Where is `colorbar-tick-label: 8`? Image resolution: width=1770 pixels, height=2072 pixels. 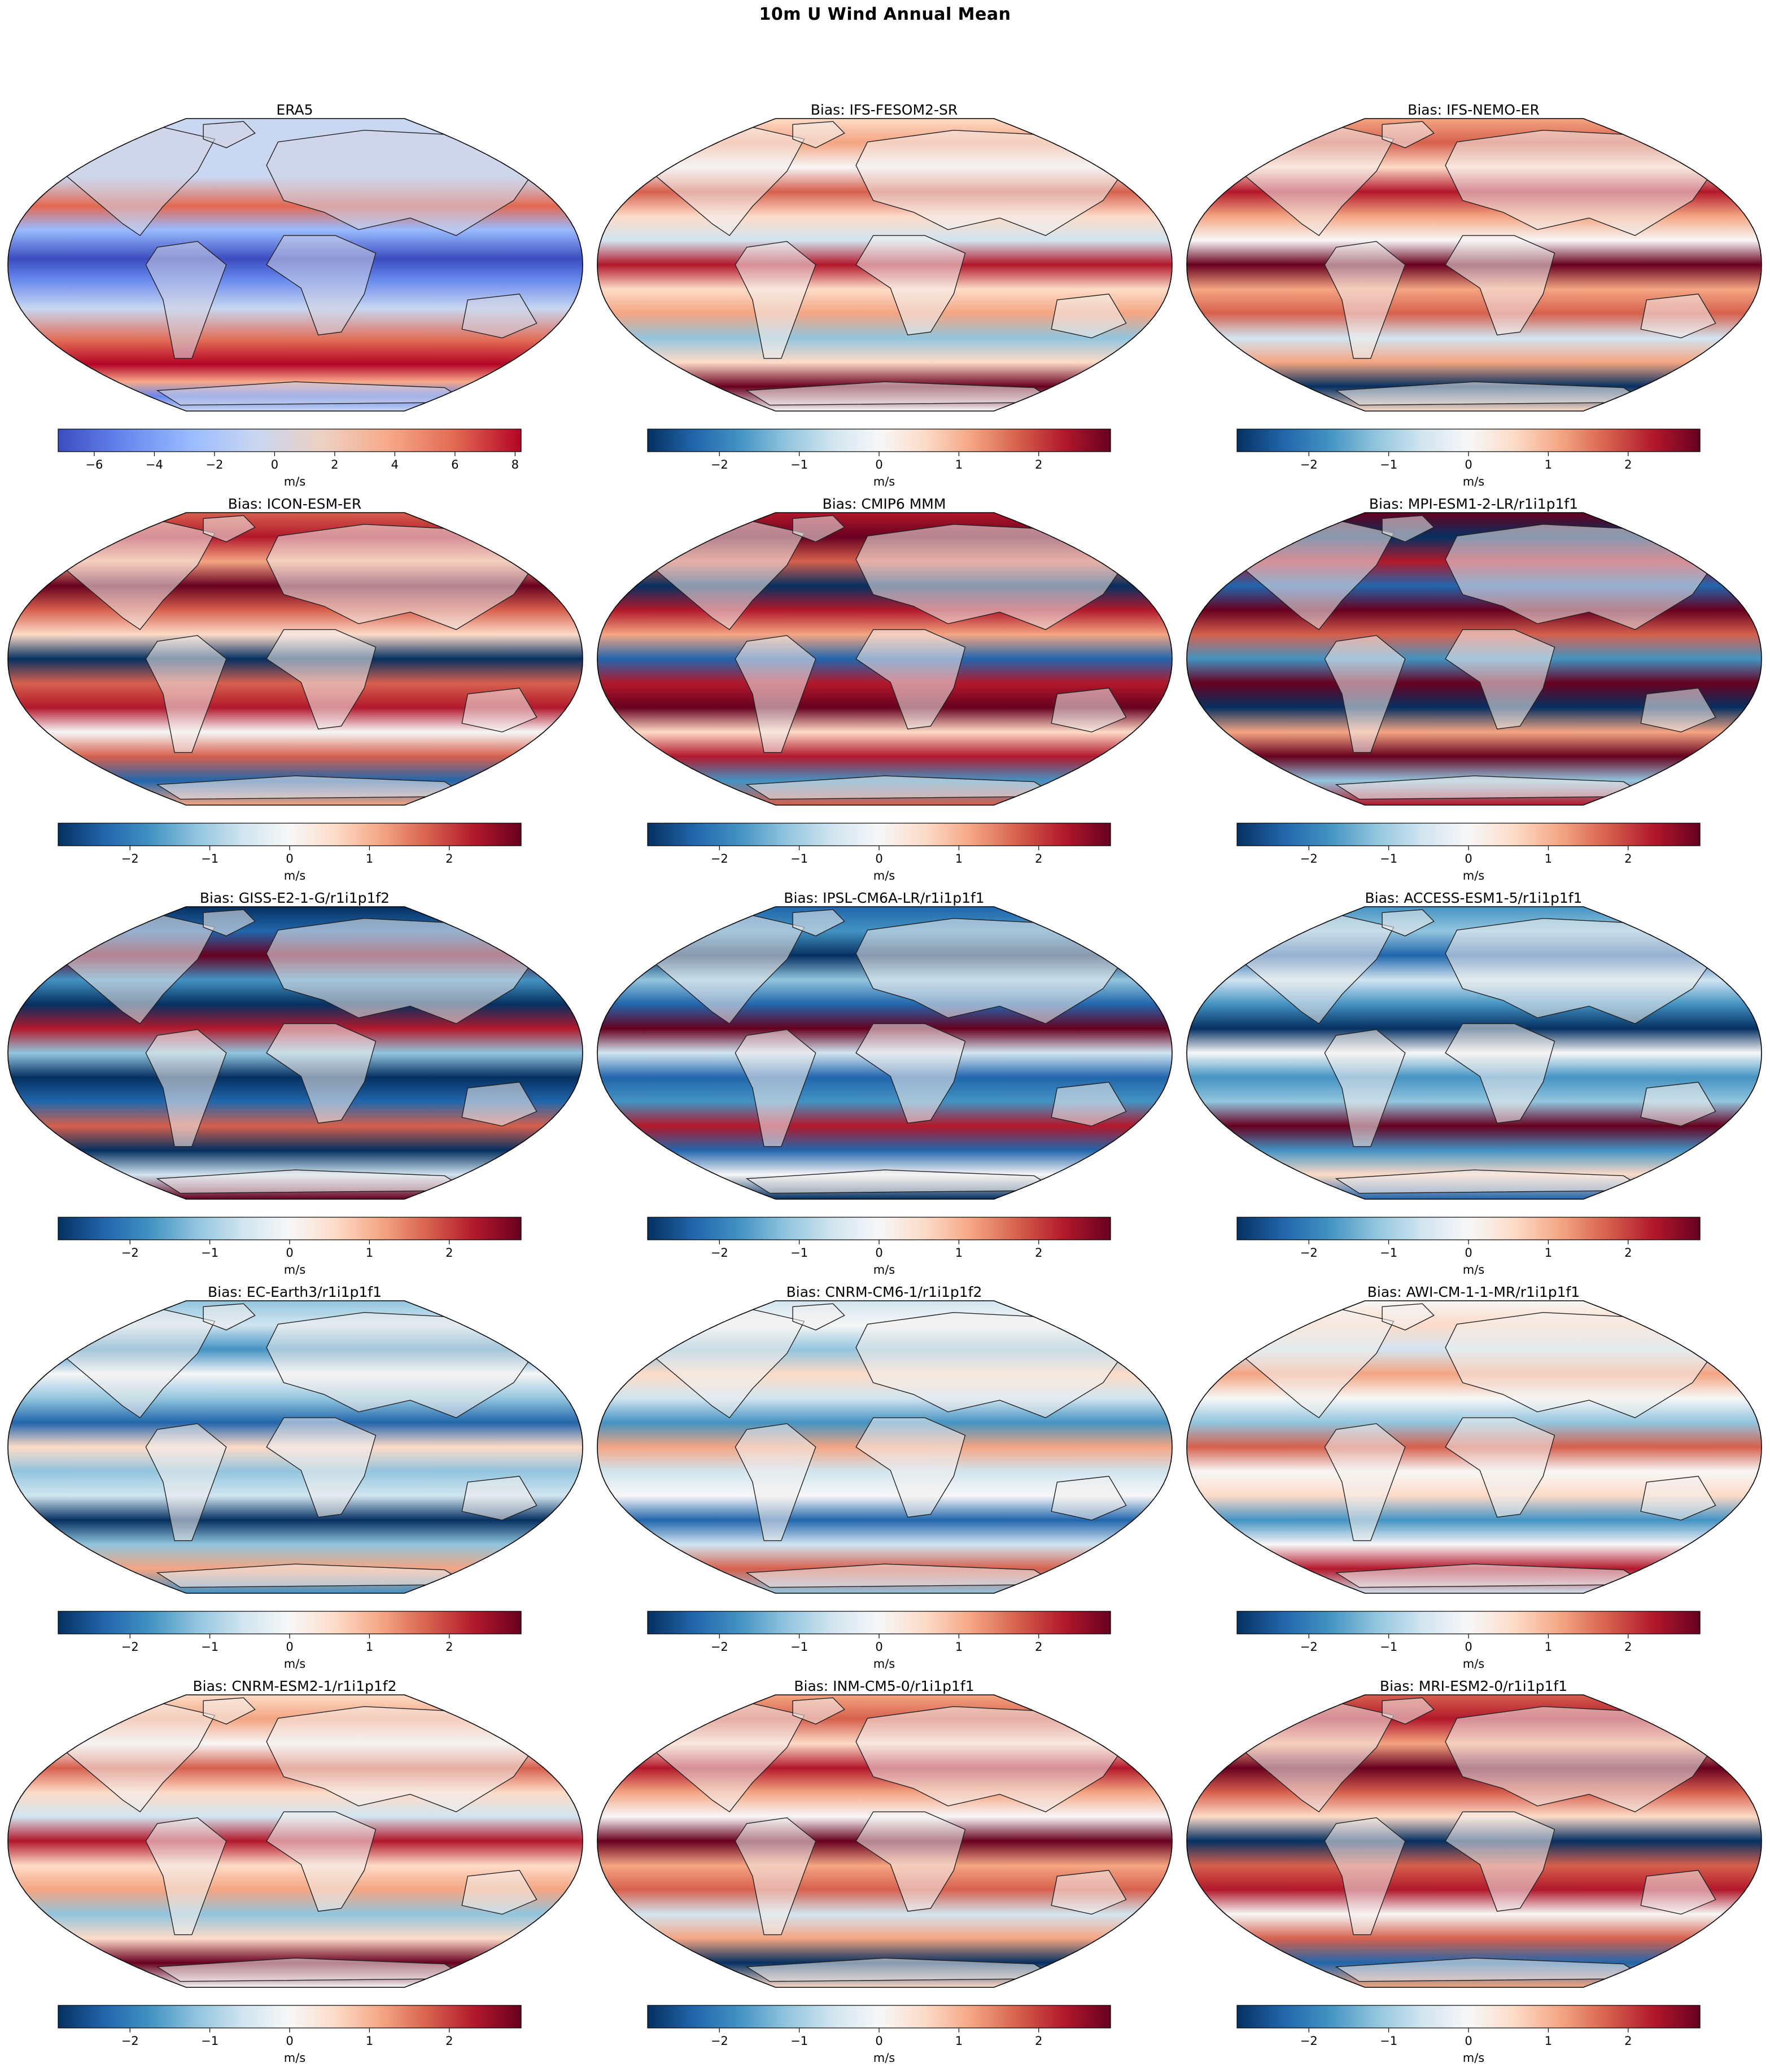 colorbar-tick-label: 8 is located at coordinates (515, 465).